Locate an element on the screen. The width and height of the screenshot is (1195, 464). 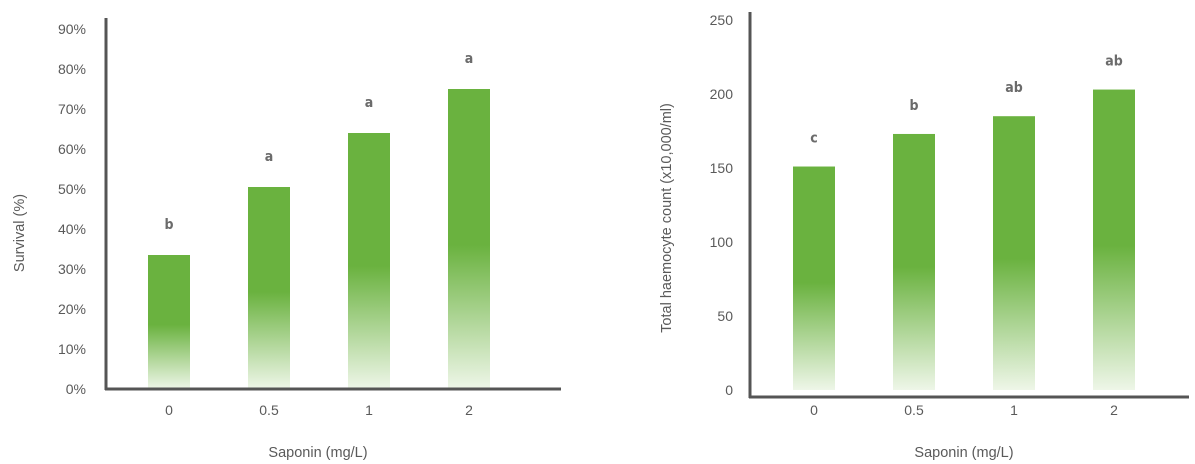
survival-x-tick-label: 0.5 is located at coordinates (269, 410).